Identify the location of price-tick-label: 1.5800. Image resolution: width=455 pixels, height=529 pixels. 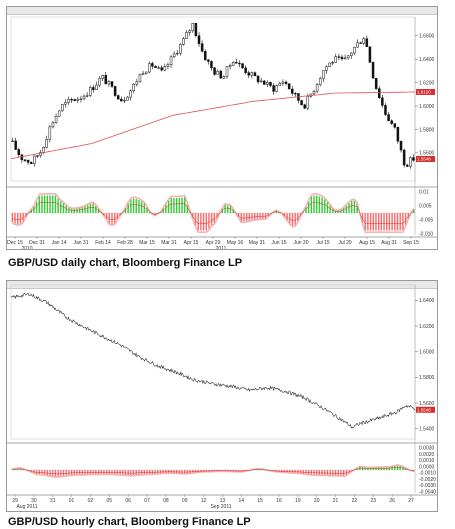
(427, 130).